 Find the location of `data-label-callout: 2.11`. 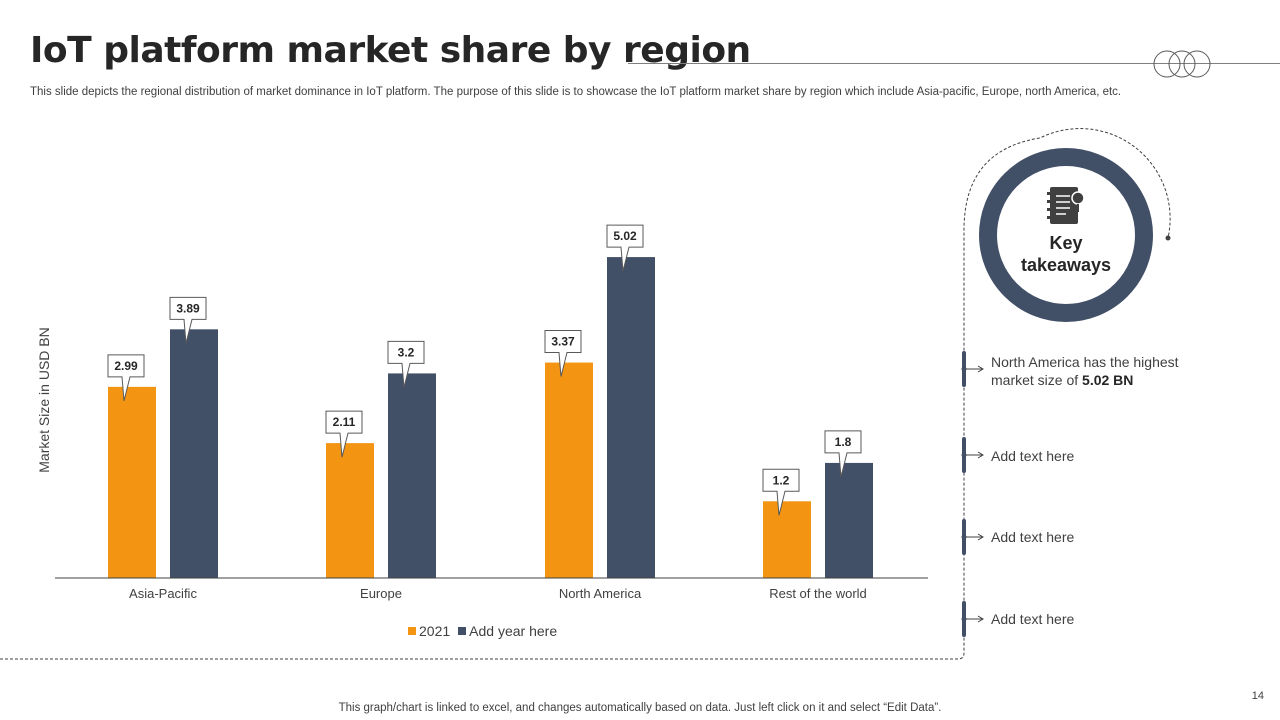

data-label-callout: 2.11 is located at coordinates (344, 434).